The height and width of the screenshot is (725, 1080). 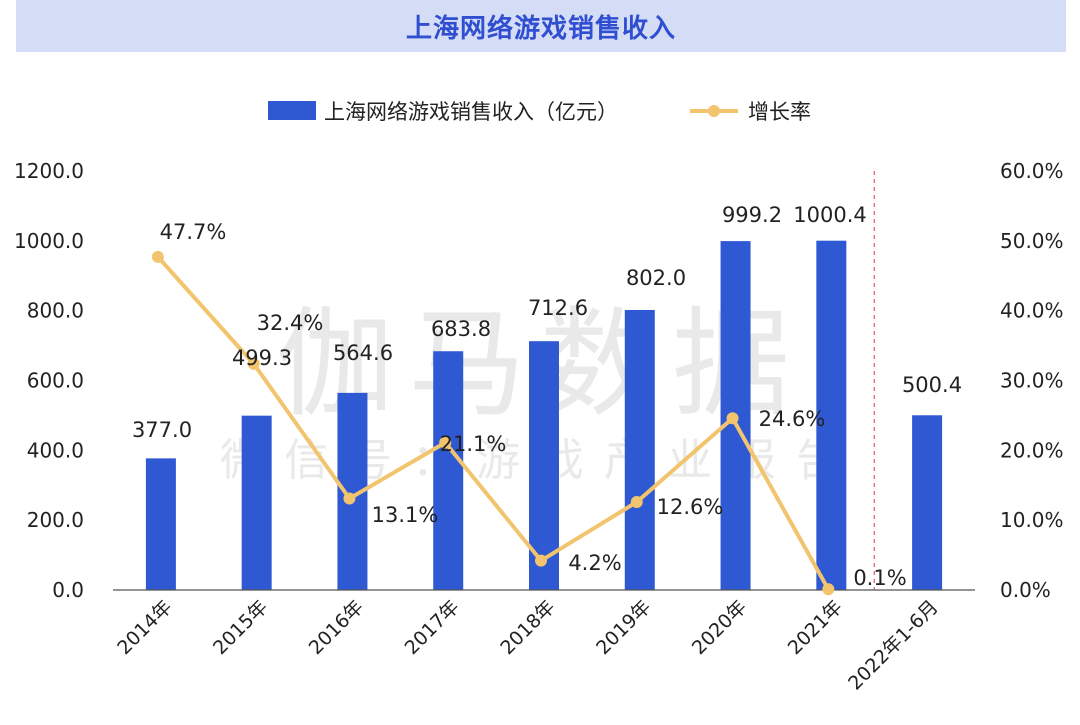 I want to click on bar-value-label: 712.6, so click(x=558, y=308).